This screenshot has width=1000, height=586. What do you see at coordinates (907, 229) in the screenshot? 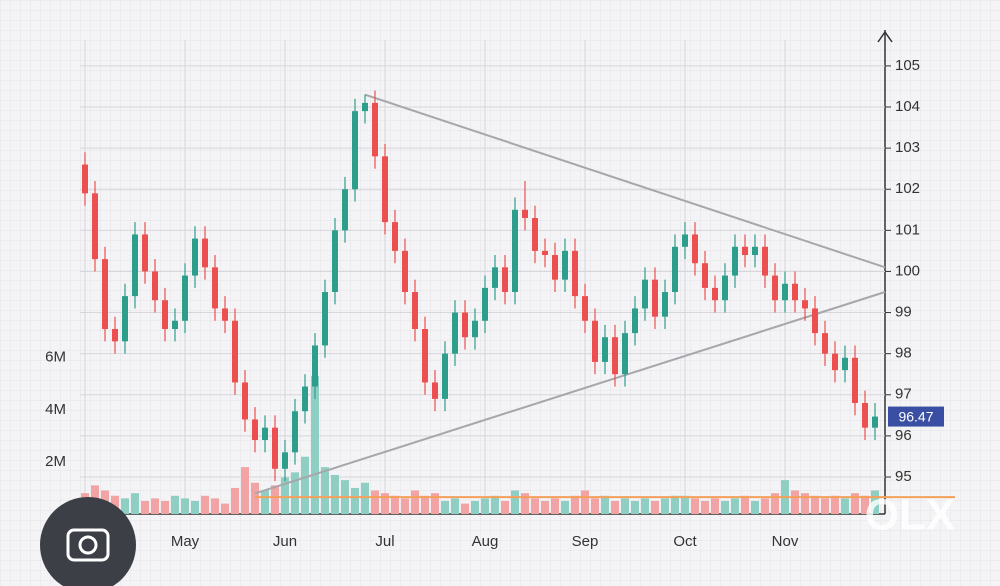
I see `y-tick-label: 101` at bounding box center [907, 229].